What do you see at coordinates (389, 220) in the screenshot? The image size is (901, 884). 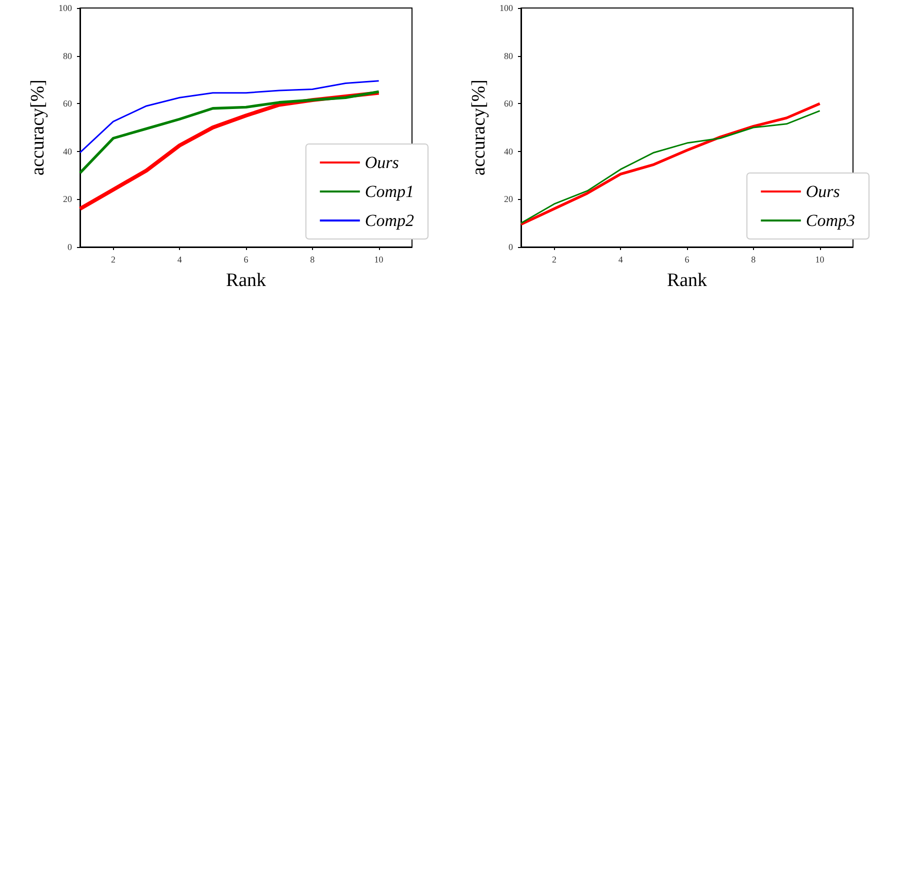 I see `legend-label: Comp2` at bounding box center [389, 220].